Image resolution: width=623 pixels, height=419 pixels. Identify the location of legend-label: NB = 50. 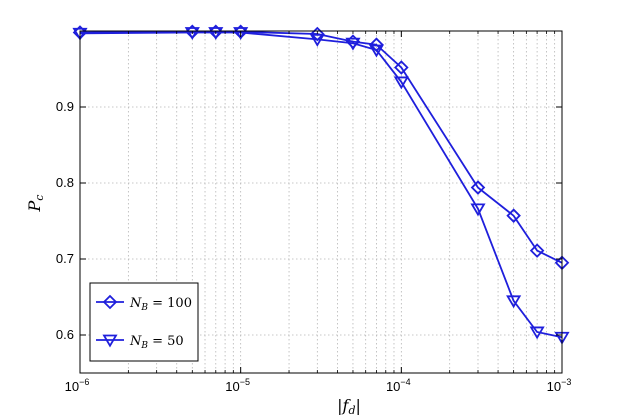
(156, 342).